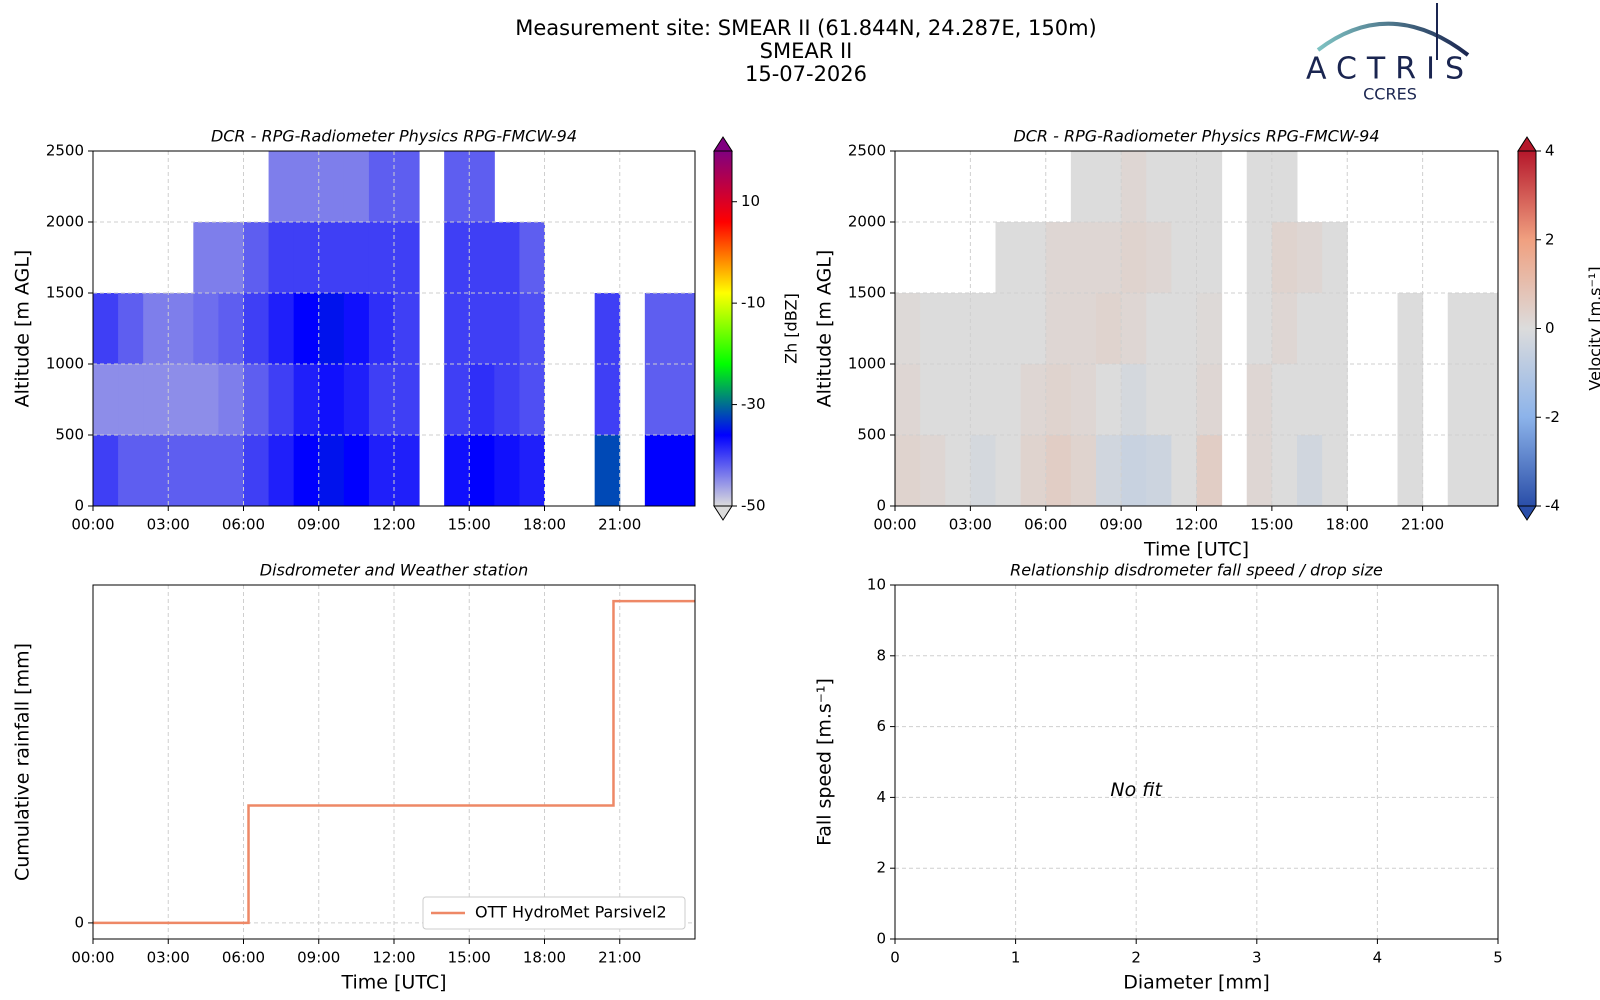 This screenshot has height=1000, width=1600. What do you see at coordinates (1016, 958) in the screenshot?
I see `x-tick-label: 1` at bounding box center [1016, 958].